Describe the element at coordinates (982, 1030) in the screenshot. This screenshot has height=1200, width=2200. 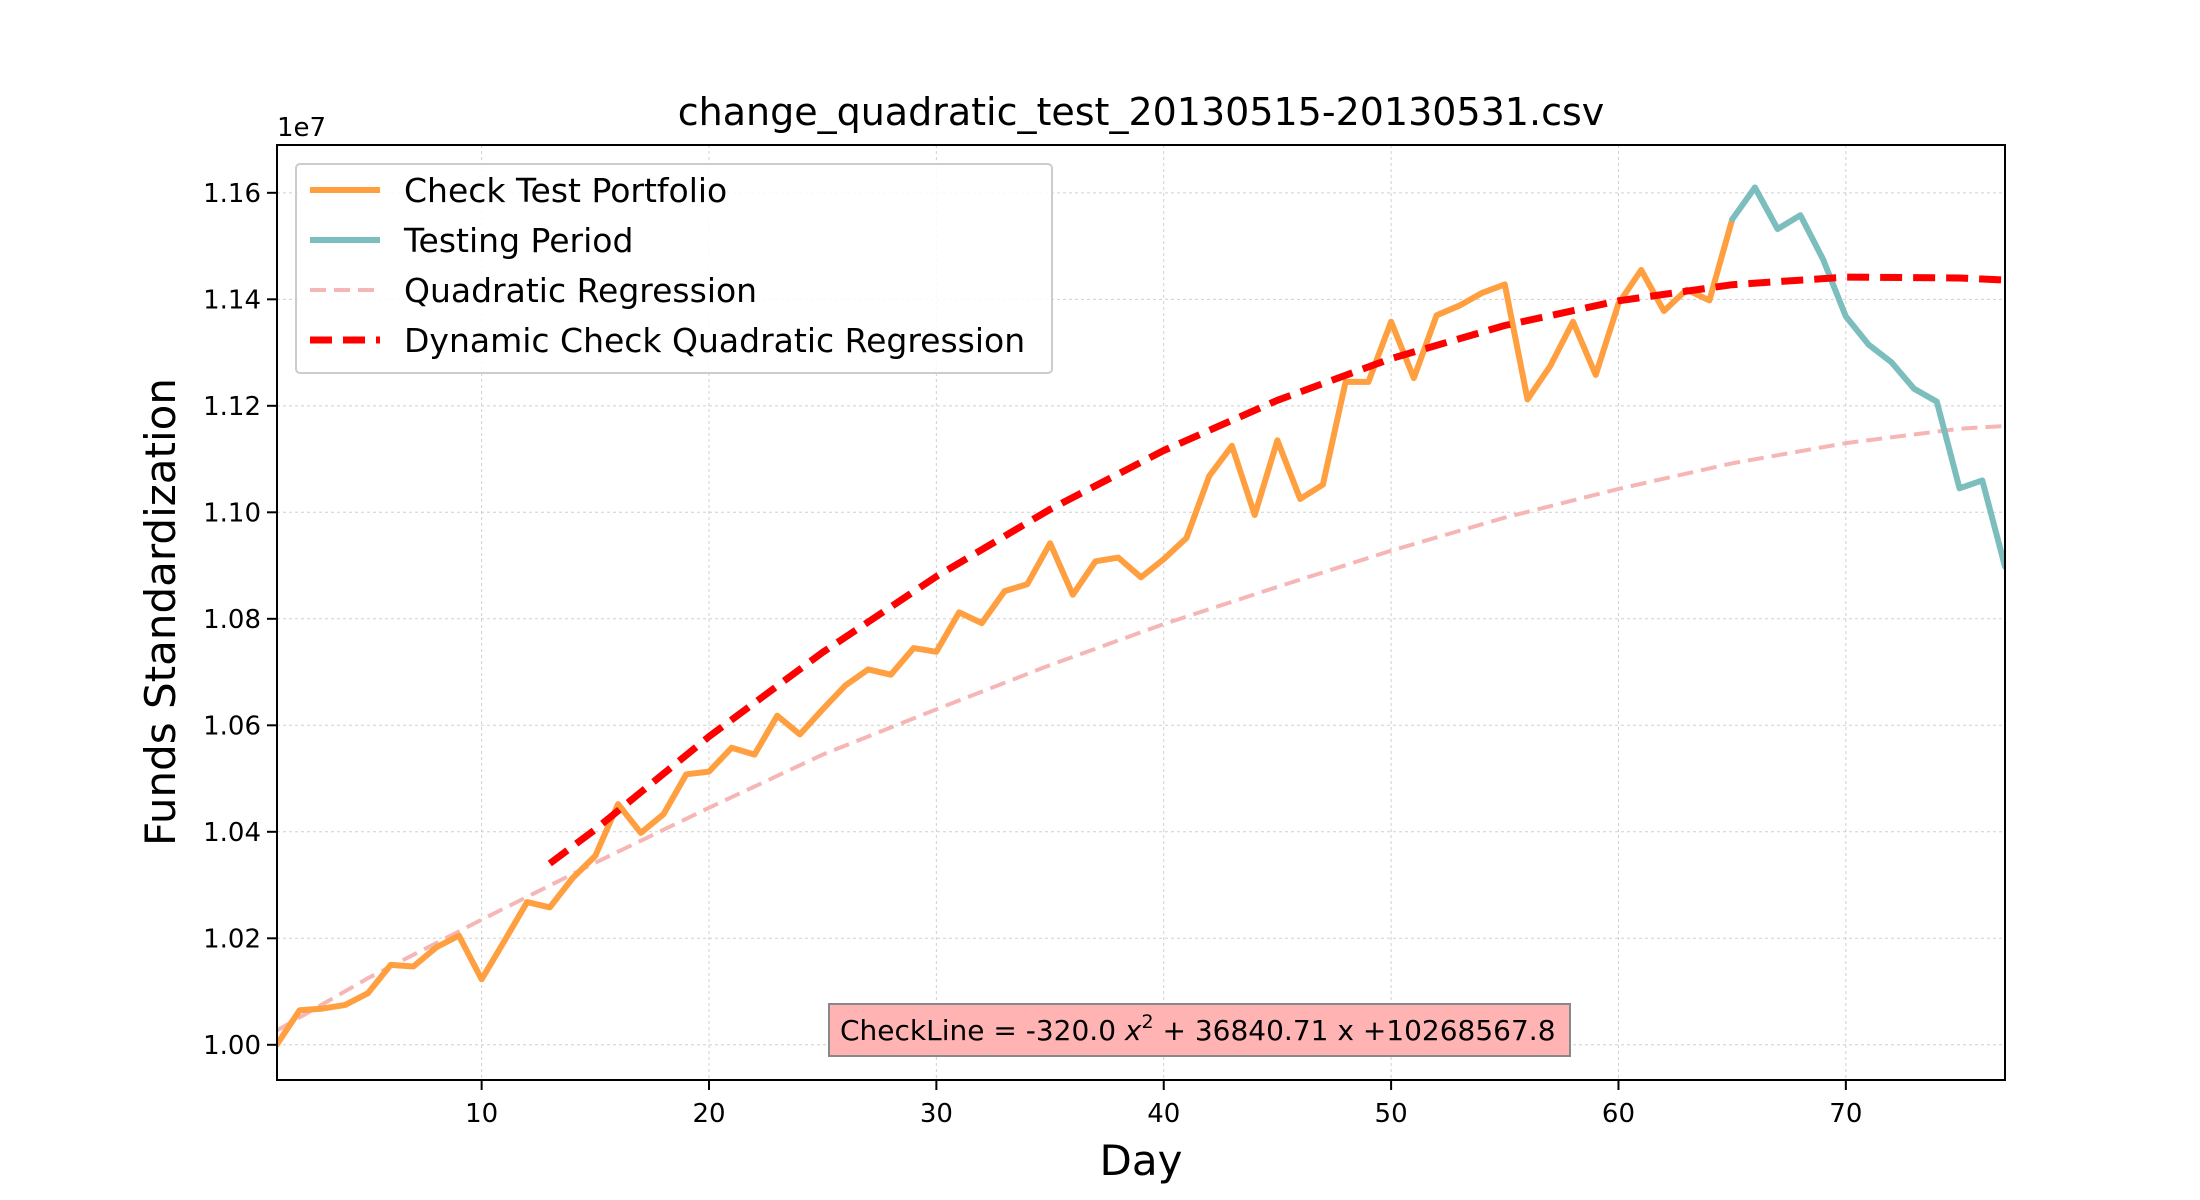
I see `equation-prefix: CheckLine = -320.0` at that location.